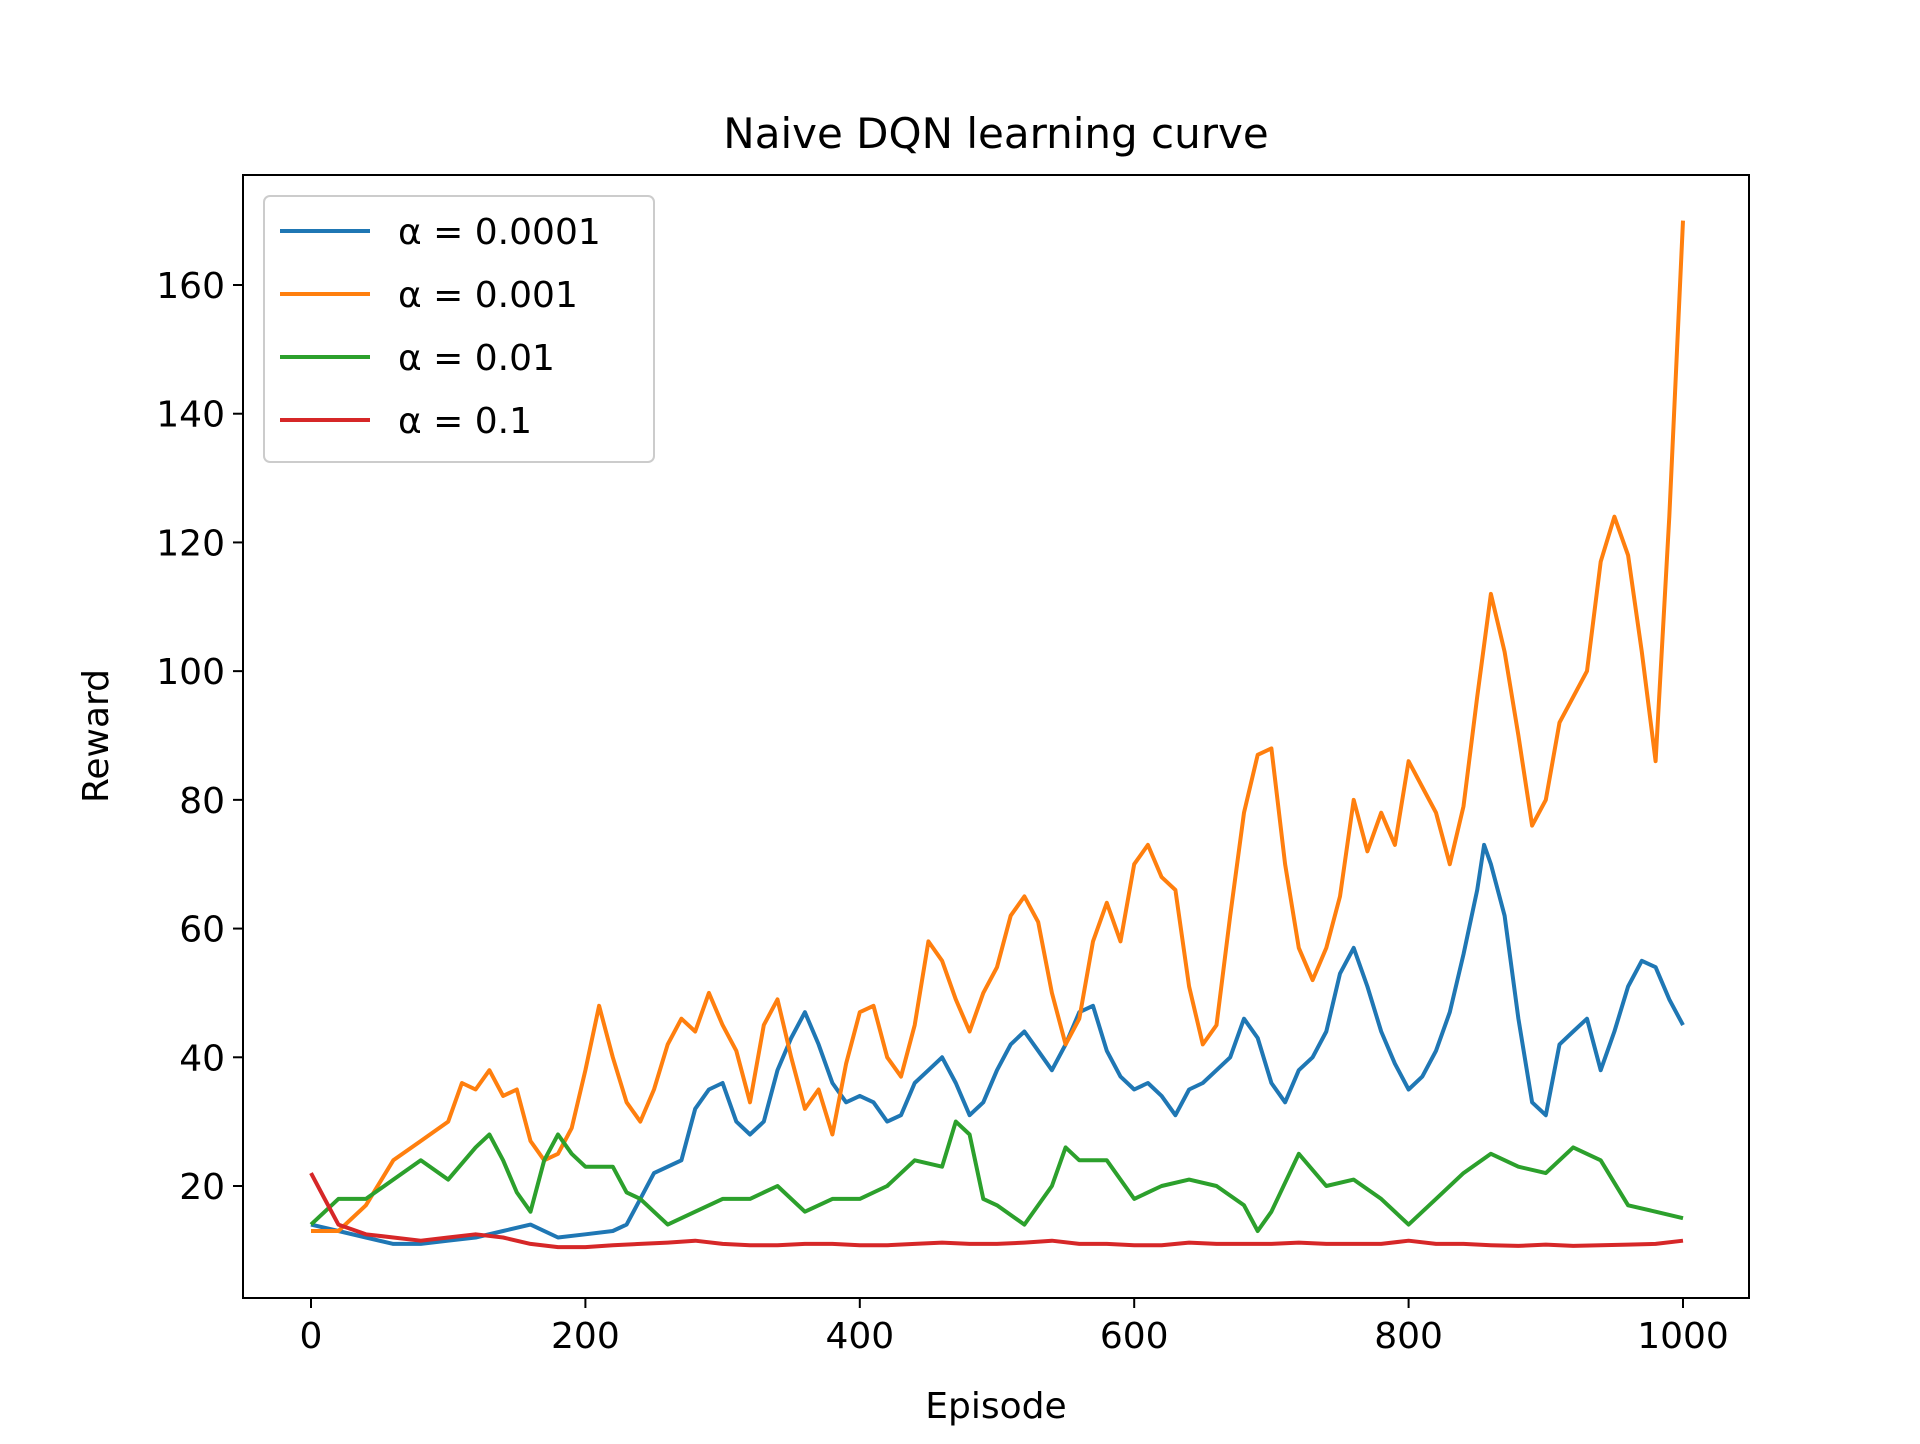  I want to click on legend-label-series-1: α = 0.0001, so click(499, 232).